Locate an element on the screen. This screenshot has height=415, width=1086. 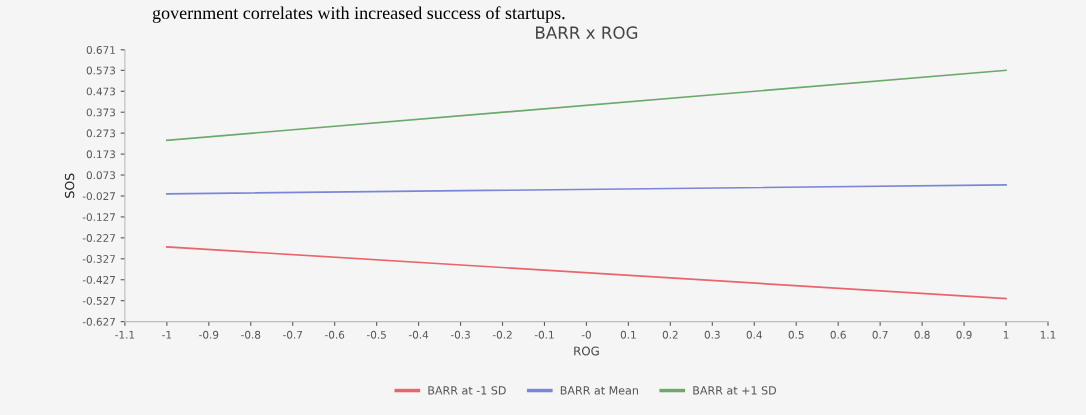
x-tick-label: -0.1 is located at coordinates (544, 334).